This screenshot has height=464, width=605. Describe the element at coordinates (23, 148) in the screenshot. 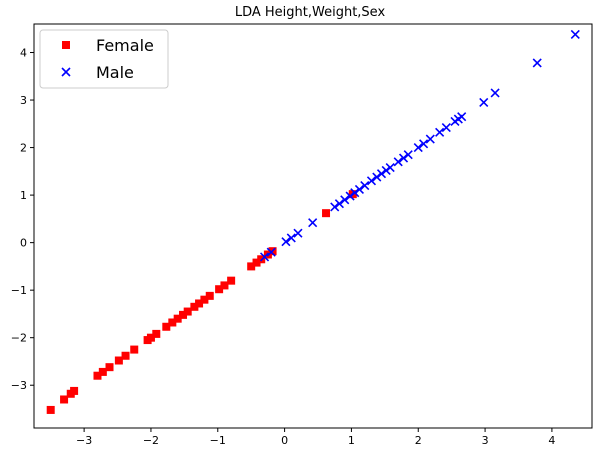

I see `y-tick-label: 2` at that location.